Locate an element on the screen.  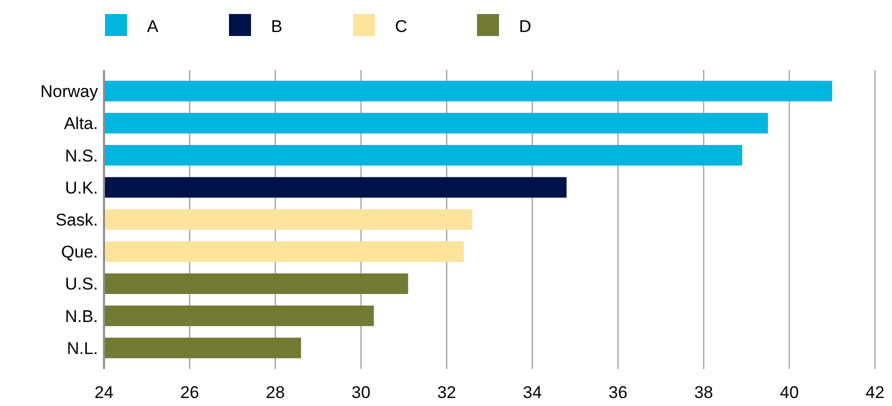
y-tick-label: N.B. is located at coordinates (81, 316).